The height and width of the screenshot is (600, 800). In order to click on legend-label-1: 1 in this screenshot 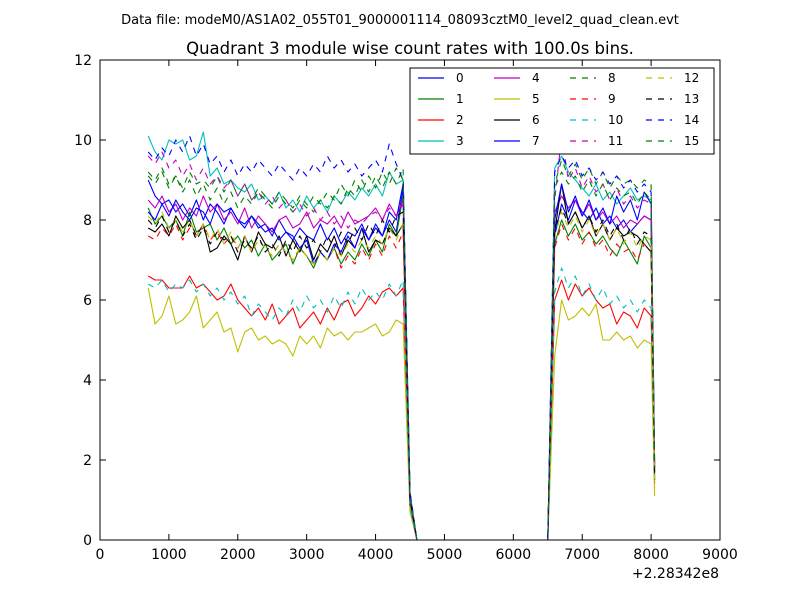, I will do `click(460, 99)`.